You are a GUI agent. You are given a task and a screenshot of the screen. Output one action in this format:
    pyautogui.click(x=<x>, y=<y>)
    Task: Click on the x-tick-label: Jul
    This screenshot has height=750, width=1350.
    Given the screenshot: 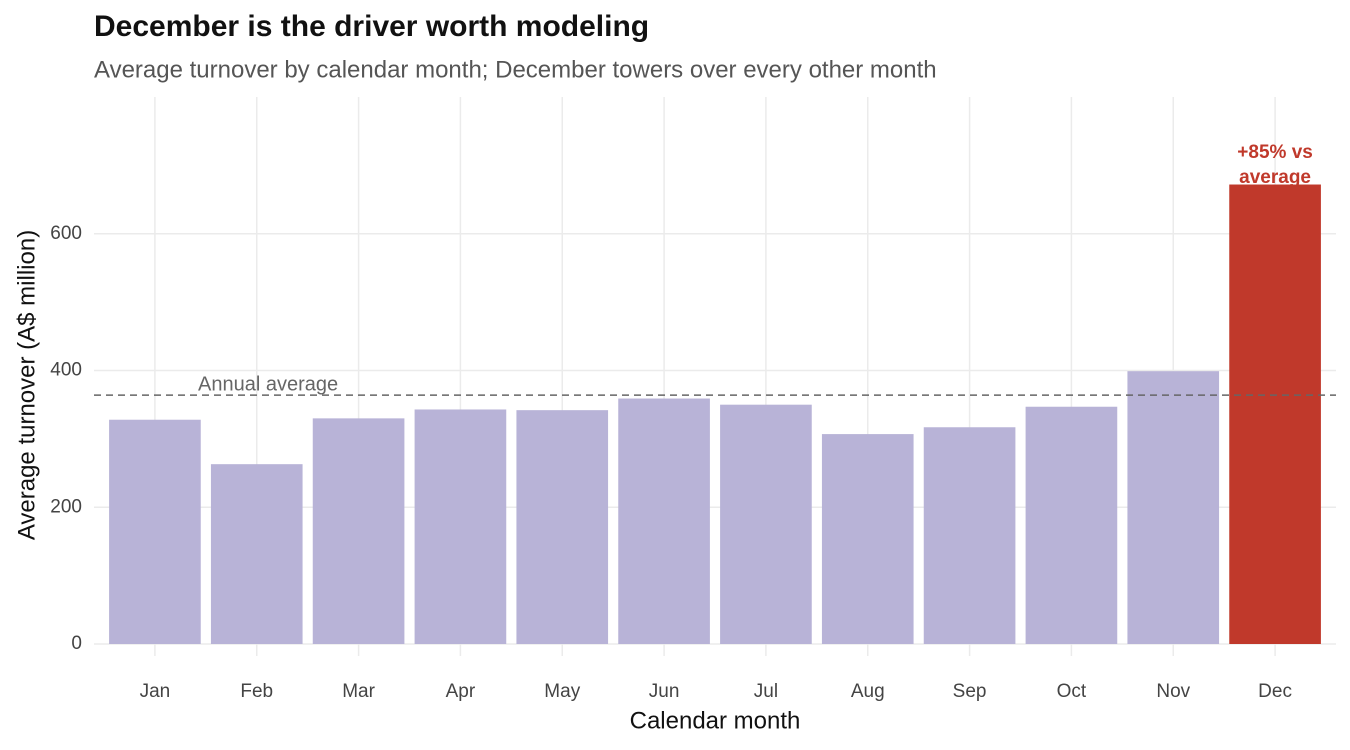 What is the action you would take?
    pyautogui.click(x=766, y=691)
    